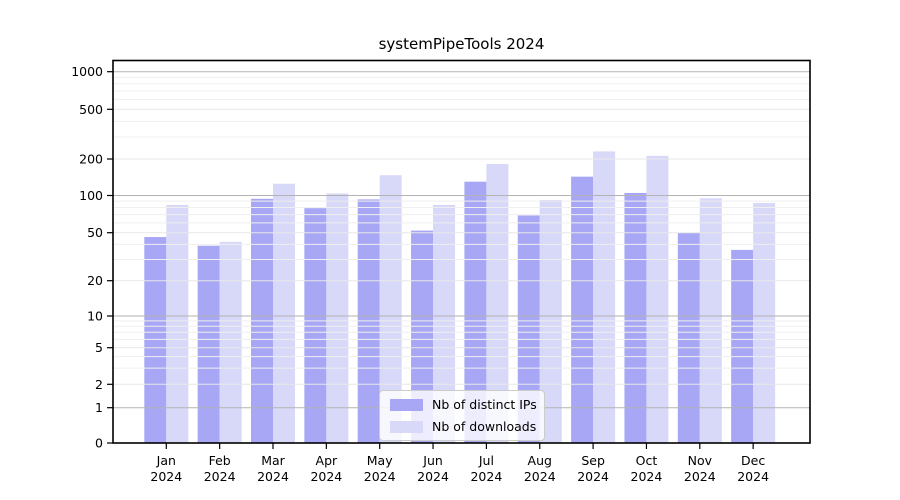  What do you see at coordinates (95, 280) in the screenshot?
I see `y-tick-label: 20` at bounding box center [95, 280].